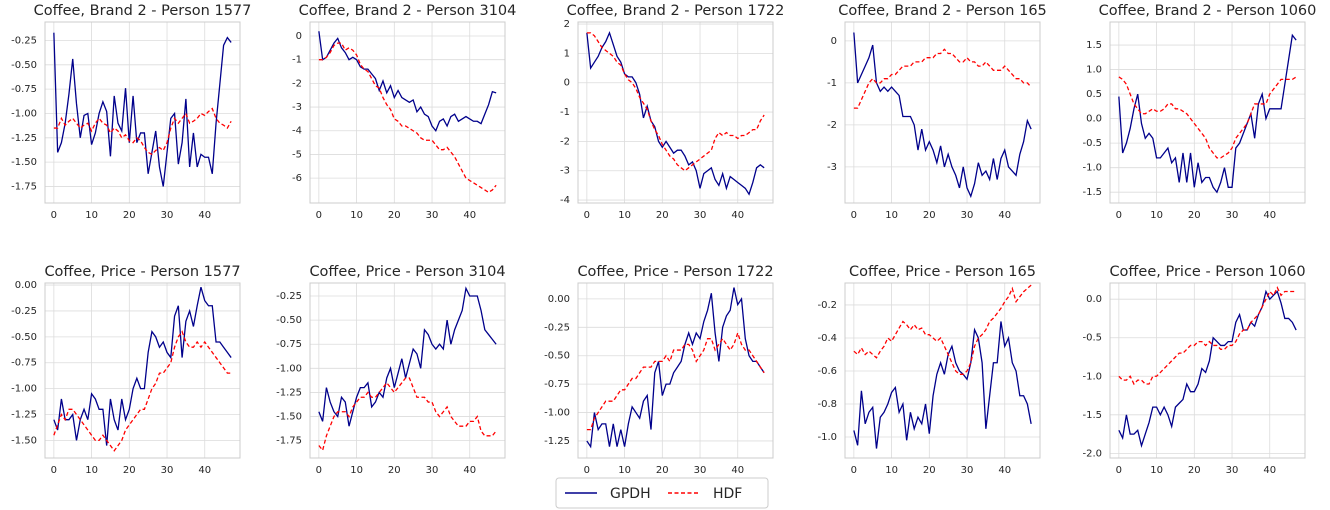 Image resolution: width=1330 pixels, height=510 pixels. What do you see at coordinates (567, 24) in the screenshot?
I see `y-tick-label: 2` at bounding box center [567, 24].